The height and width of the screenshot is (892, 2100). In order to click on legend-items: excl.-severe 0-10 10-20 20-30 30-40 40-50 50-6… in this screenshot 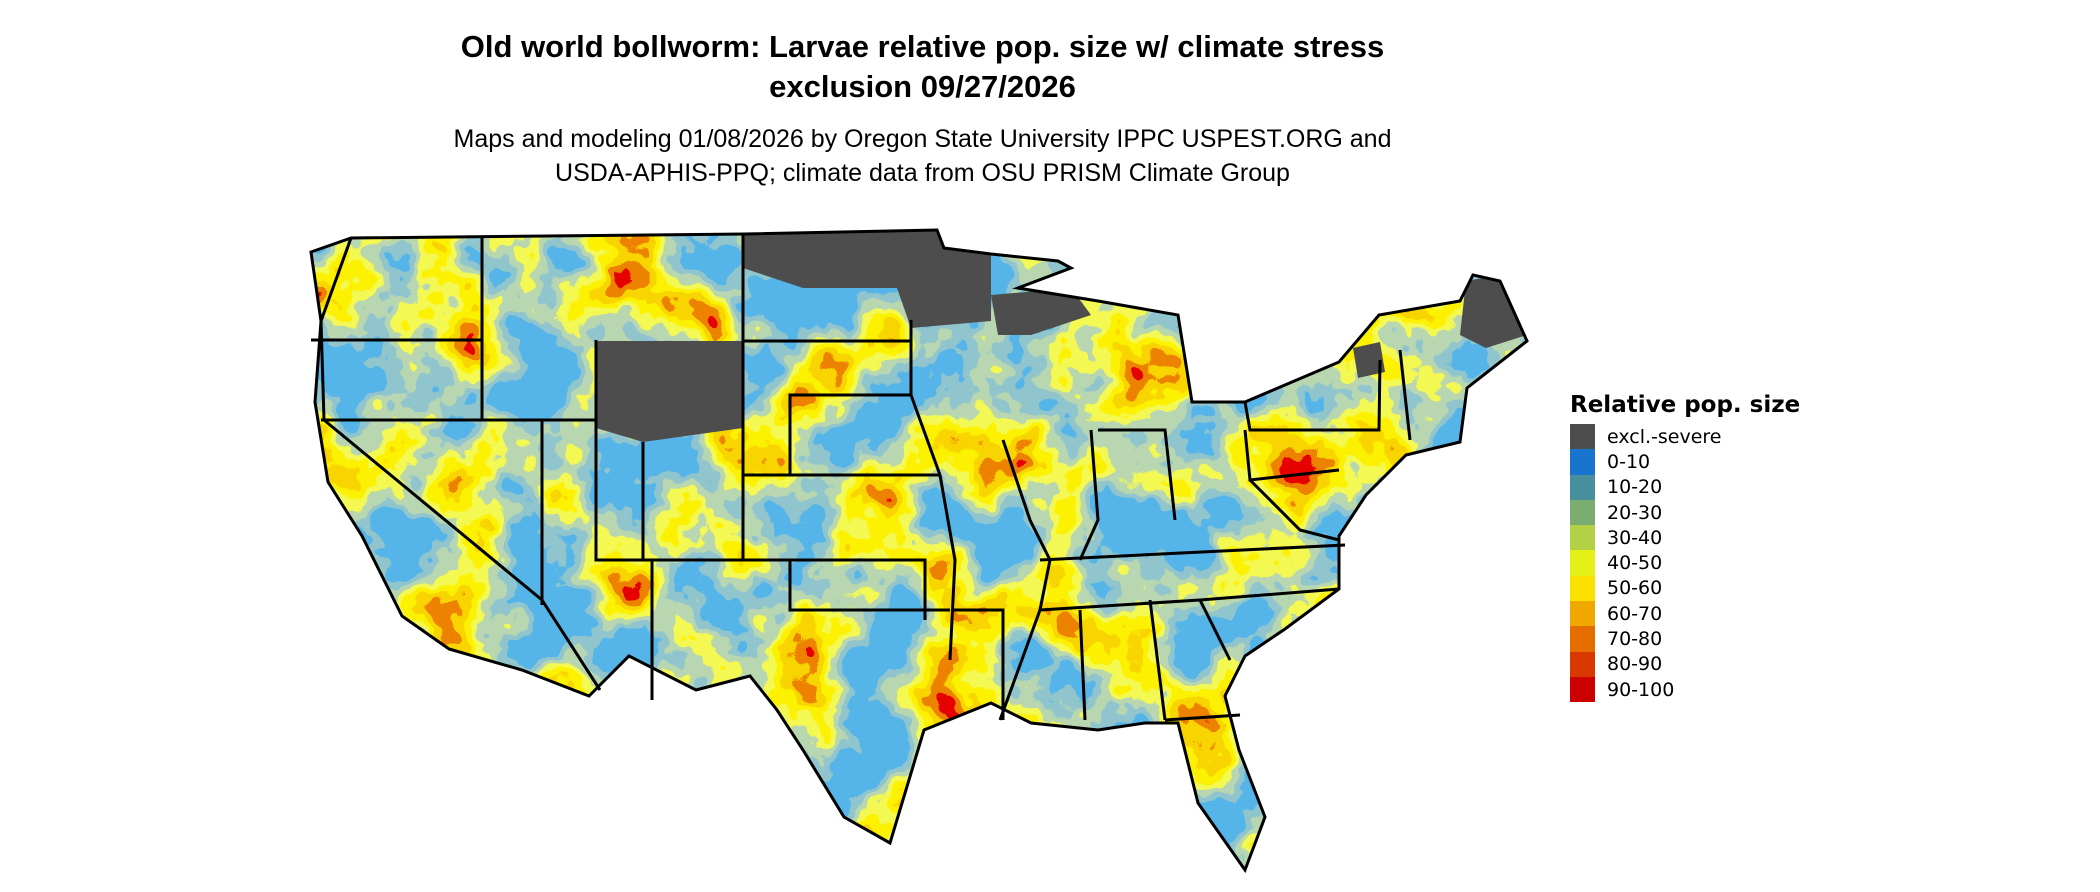, I will do `click(1685, 563)`.